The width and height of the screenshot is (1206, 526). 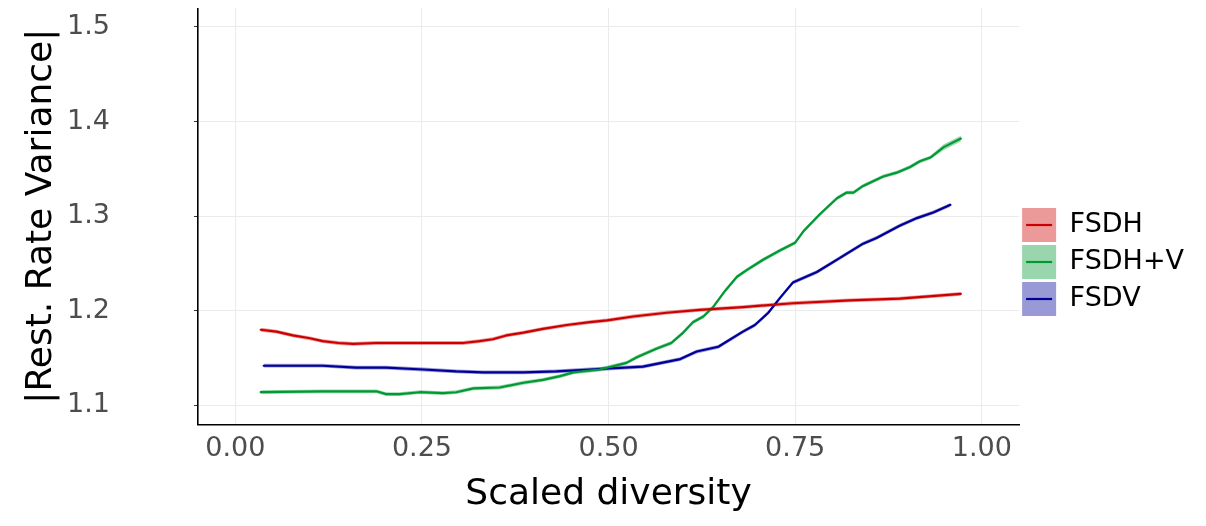 What do you see at coordinates (1106, 223) in the screenshot?
I see `legend-label: FSDH` at bounding box center [1106, 223].